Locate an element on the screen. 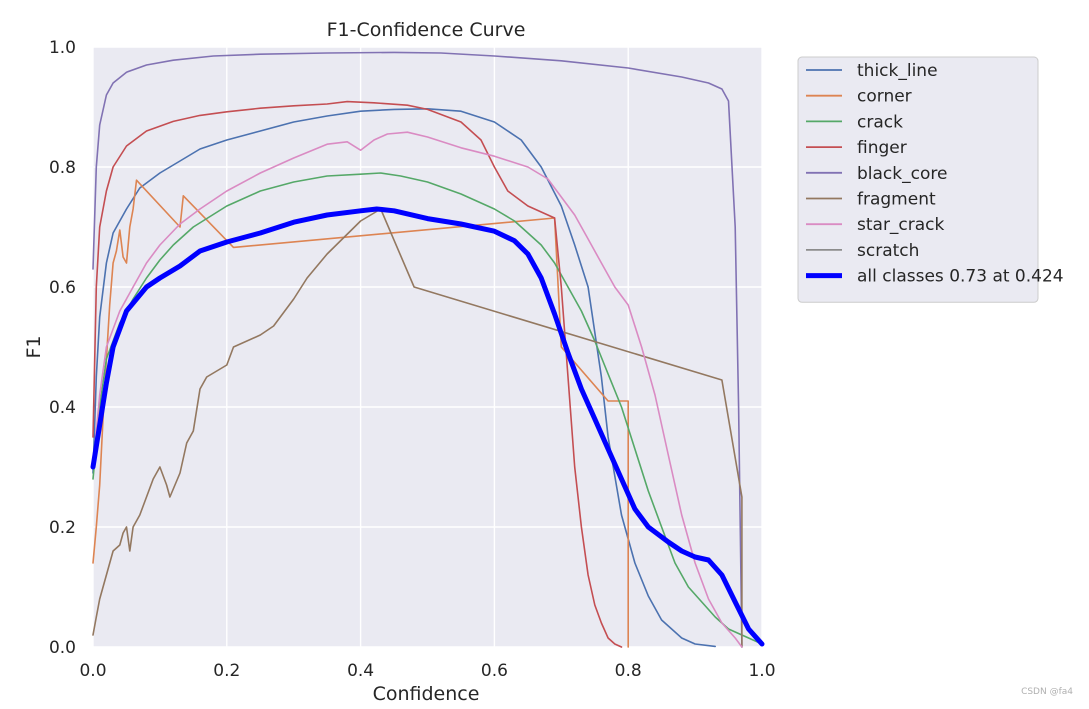 The height and width of the screenshot is (709, 1089). y-tick-label: 0.2 is located at coordinates (62, 528).